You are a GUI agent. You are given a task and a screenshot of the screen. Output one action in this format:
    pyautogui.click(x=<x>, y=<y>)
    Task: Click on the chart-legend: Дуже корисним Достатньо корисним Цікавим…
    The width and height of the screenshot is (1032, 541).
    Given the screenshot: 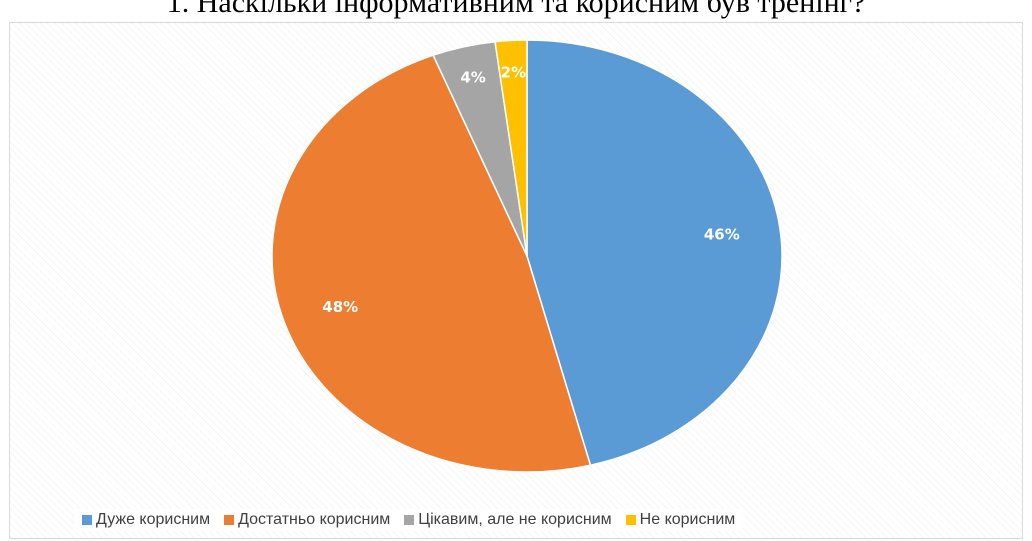 What is the action you would take?
    pyautogui.click(x=409, y=520)
    